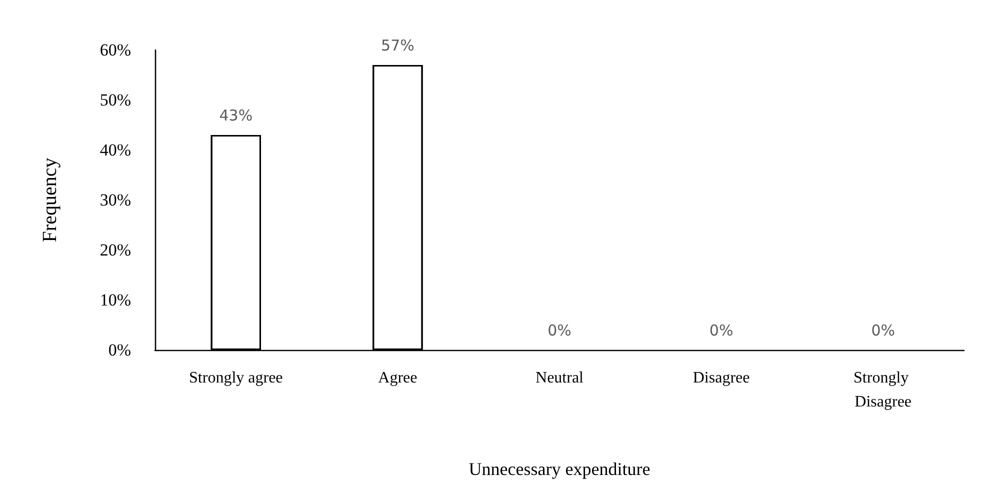  Describe the element at coordinates (397, 45) in the screenshot. I see `data-label: 57%` at that location.